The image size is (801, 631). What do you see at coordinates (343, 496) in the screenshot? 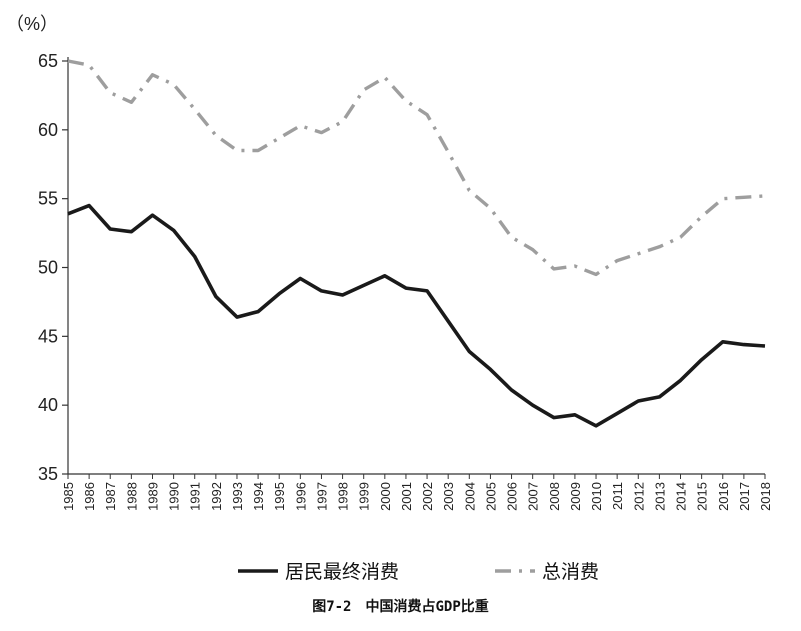
I see `x-tick-label: 1998` at bounding box center [343, 496].